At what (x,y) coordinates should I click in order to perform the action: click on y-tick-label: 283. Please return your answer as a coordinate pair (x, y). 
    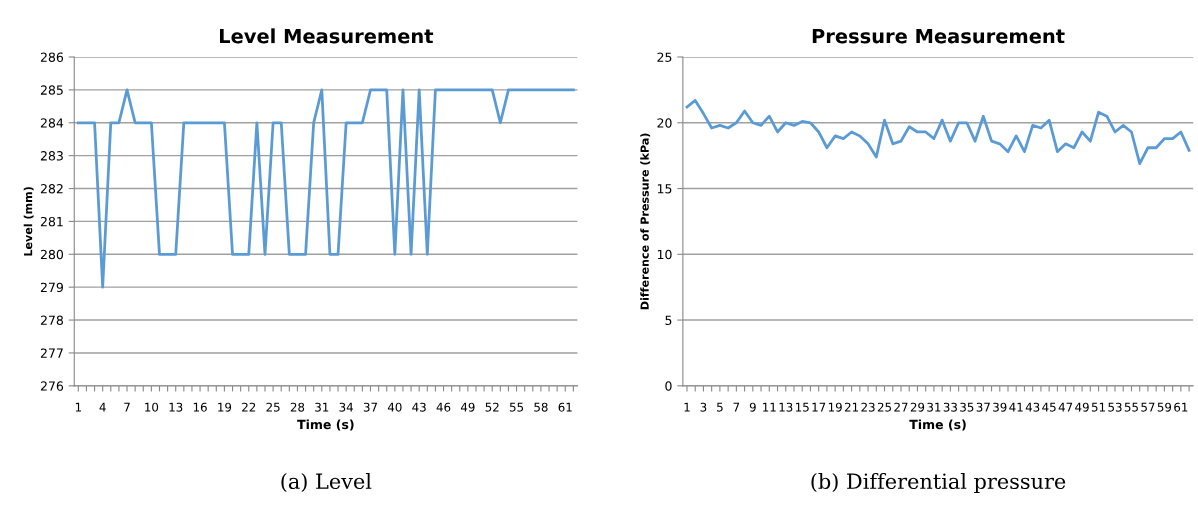
    Looking at the image, I should click on (51, 156).